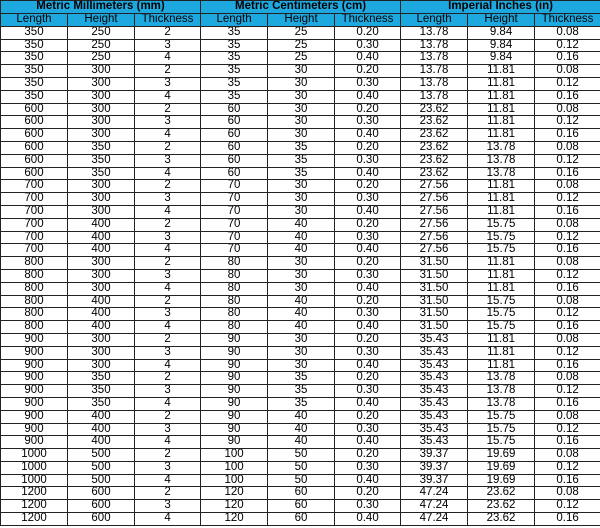 Image resolution: width=600 pixels, height=528 pixels. What do you see at coordinates (434, 237) in the screenshot?
I see `table-cell: 27.56` at bounding box center [434, 237].